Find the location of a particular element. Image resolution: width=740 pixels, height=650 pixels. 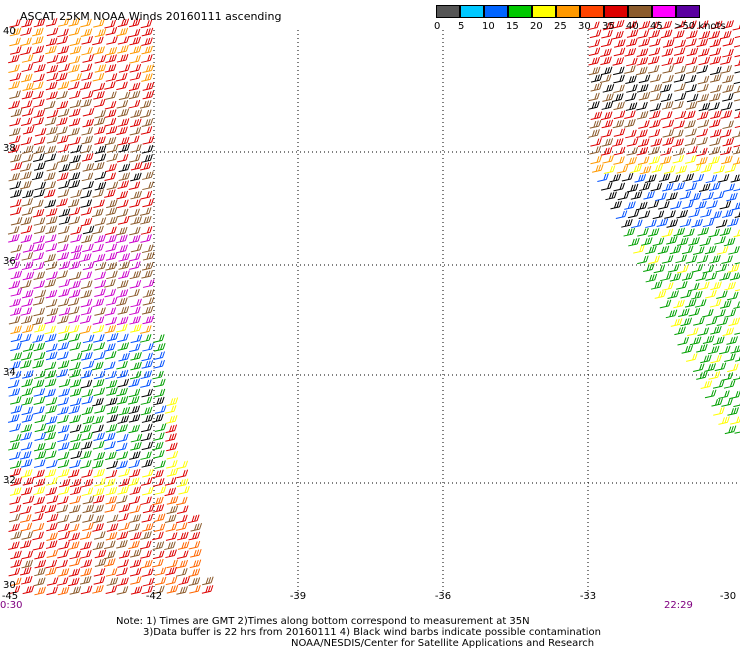

colorbar-label: 30 is located at coordinates (584, 26).